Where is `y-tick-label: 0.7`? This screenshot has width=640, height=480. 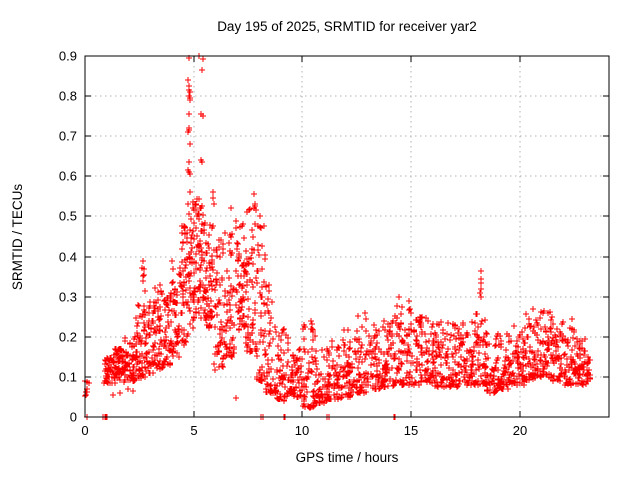 y-tick-label: 0.7 is located at coordinates (68, 136).